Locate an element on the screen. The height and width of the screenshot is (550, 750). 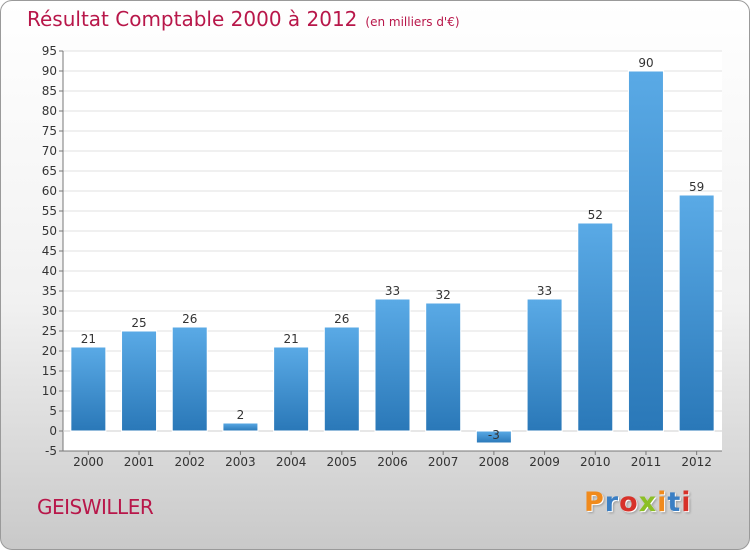
y-tick-label: 35 is located at coordinates (49, 291).